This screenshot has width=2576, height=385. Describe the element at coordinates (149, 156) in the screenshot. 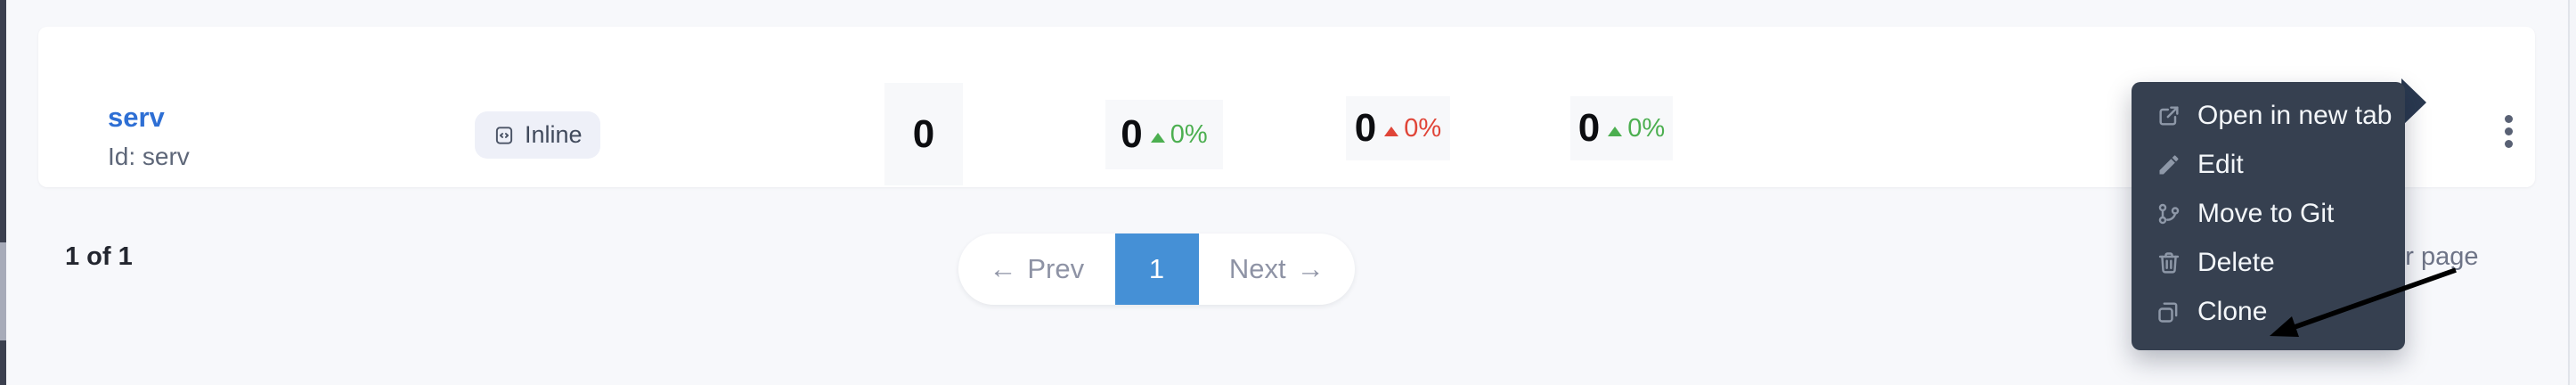

I see `app-id-label: Id: serv` at that location.